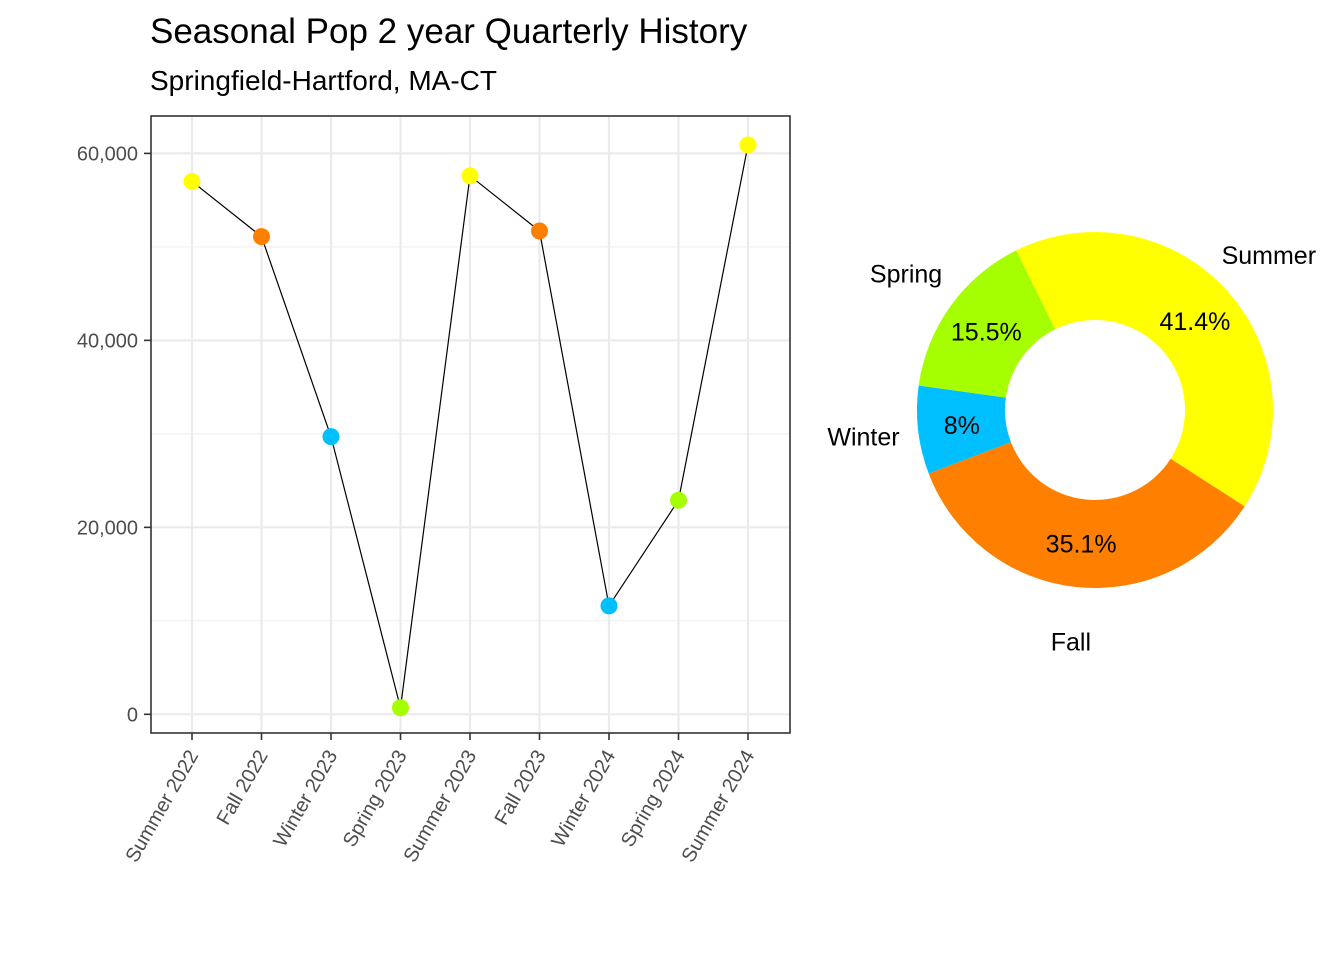  Describe the element at coordinates (305, 799) in the screenshot. I see `x-tick-label: Winter 2023` at that location.